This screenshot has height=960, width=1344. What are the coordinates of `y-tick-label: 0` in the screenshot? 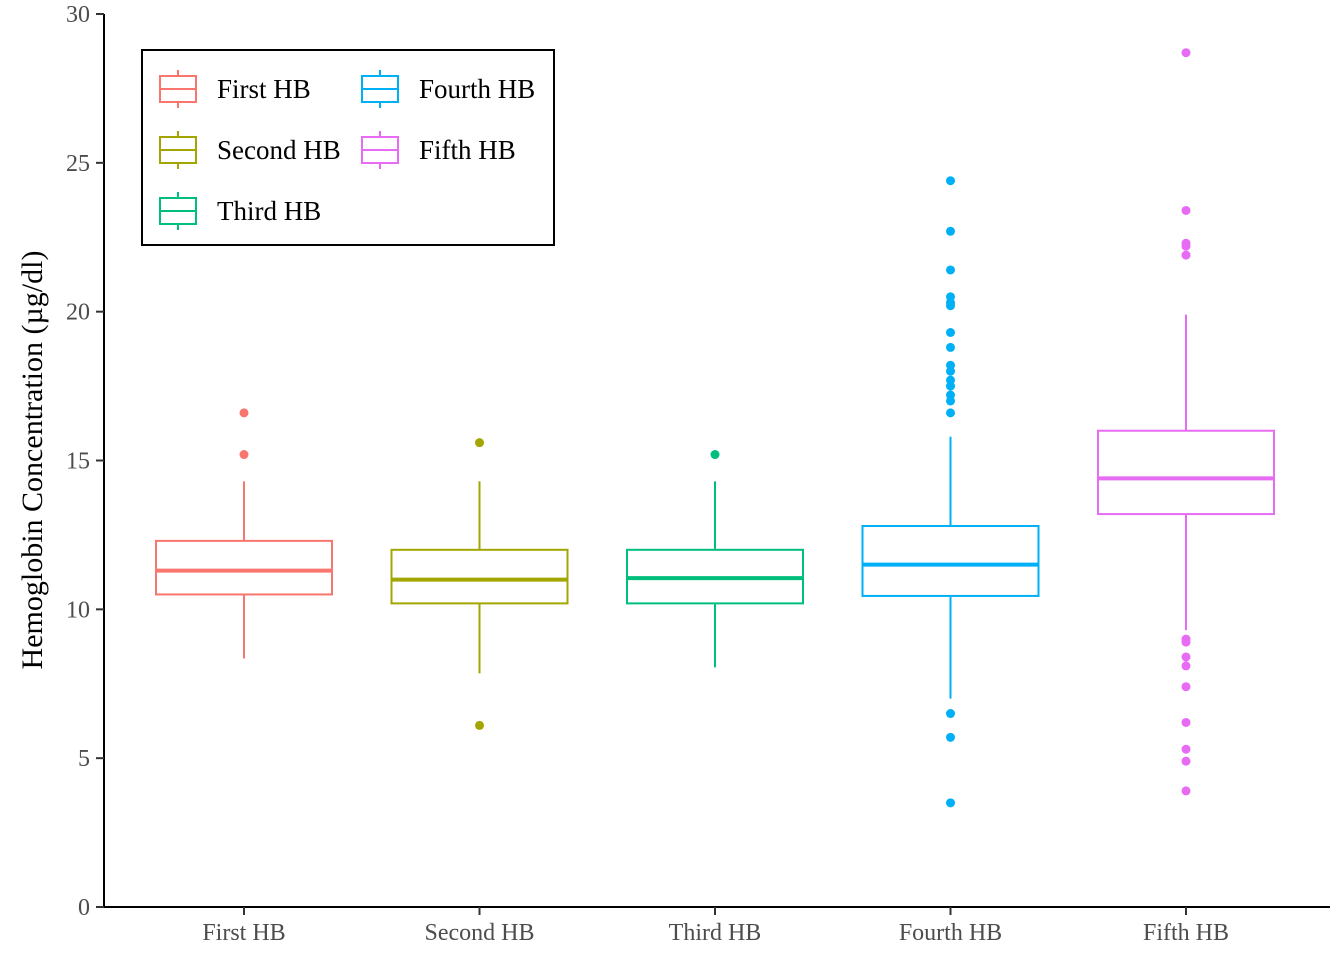 It's located at (84, 908).